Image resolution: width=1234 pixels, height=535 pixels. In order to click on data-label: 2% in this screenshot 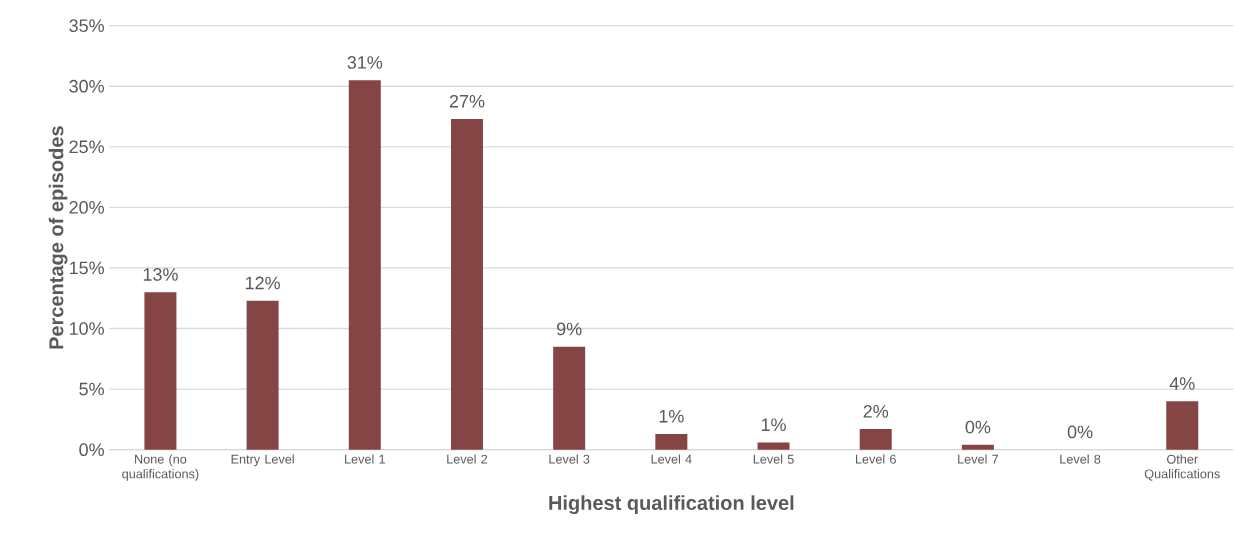, I will do `click(876, 411)`.